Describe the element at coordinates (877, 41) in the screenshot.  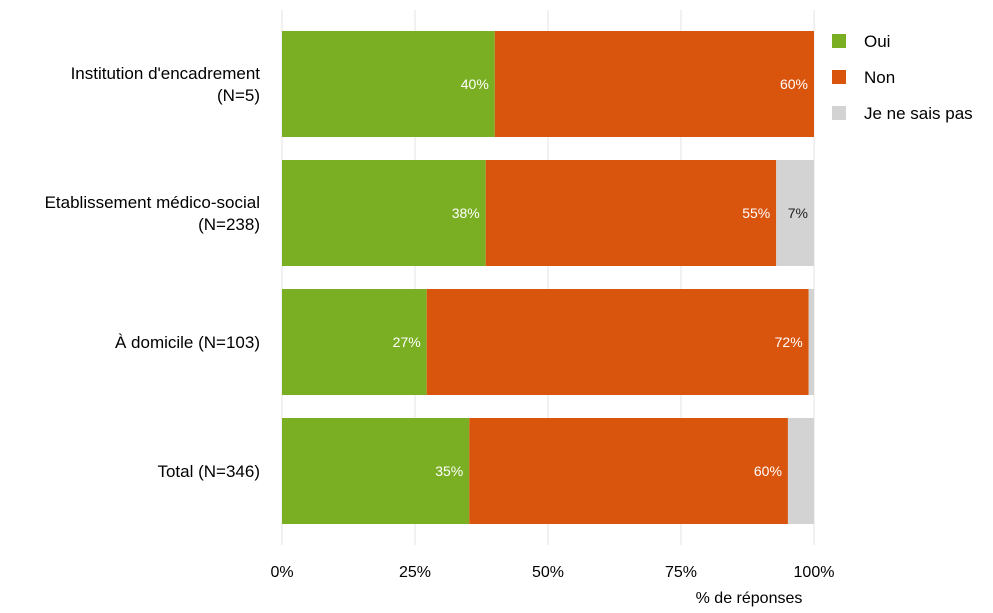
I see `legend-label: Oui` at that location.